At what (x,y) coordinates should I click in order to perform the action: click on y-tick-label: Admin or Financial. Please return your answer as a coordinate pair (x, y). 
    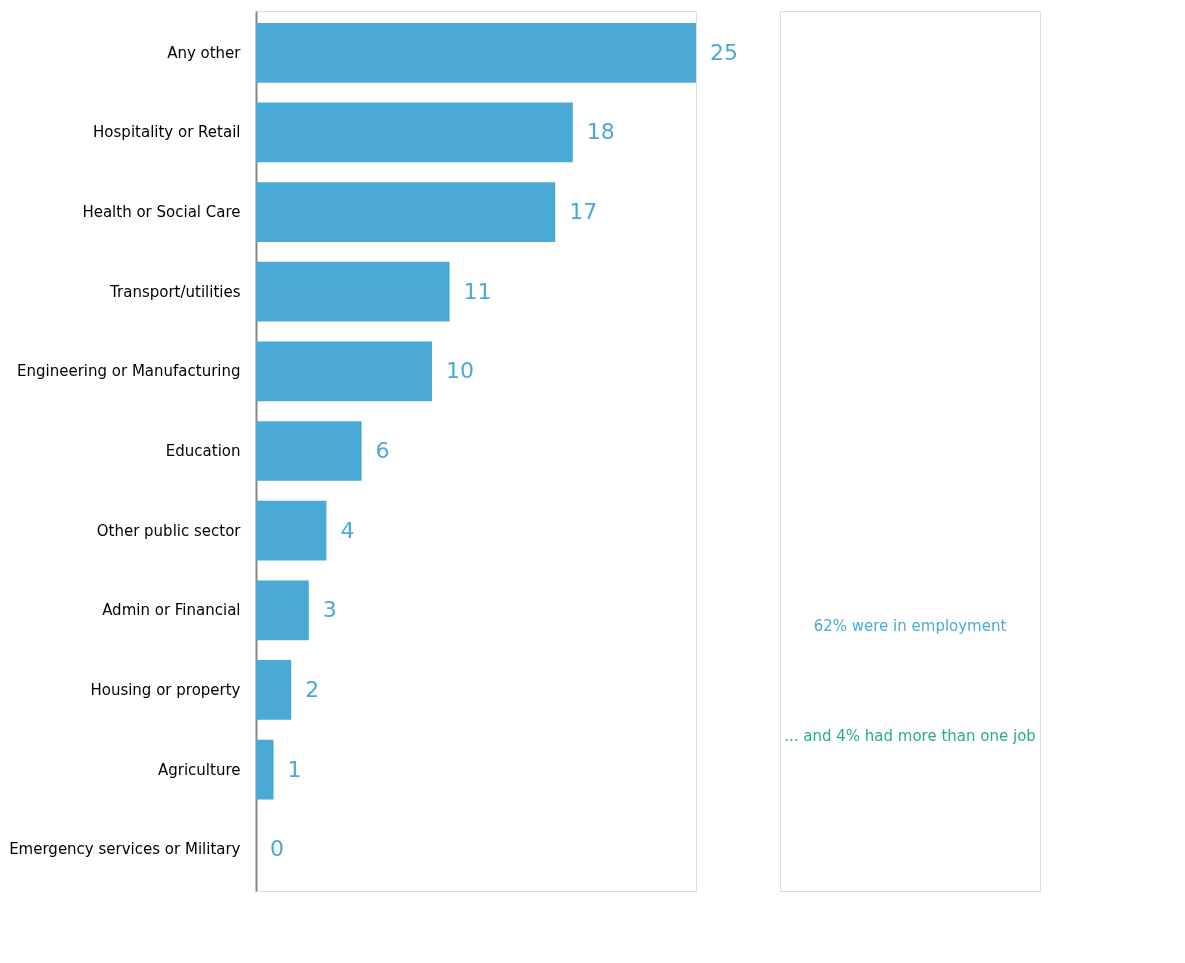
    Looking at the image, I should click on (171, 610).